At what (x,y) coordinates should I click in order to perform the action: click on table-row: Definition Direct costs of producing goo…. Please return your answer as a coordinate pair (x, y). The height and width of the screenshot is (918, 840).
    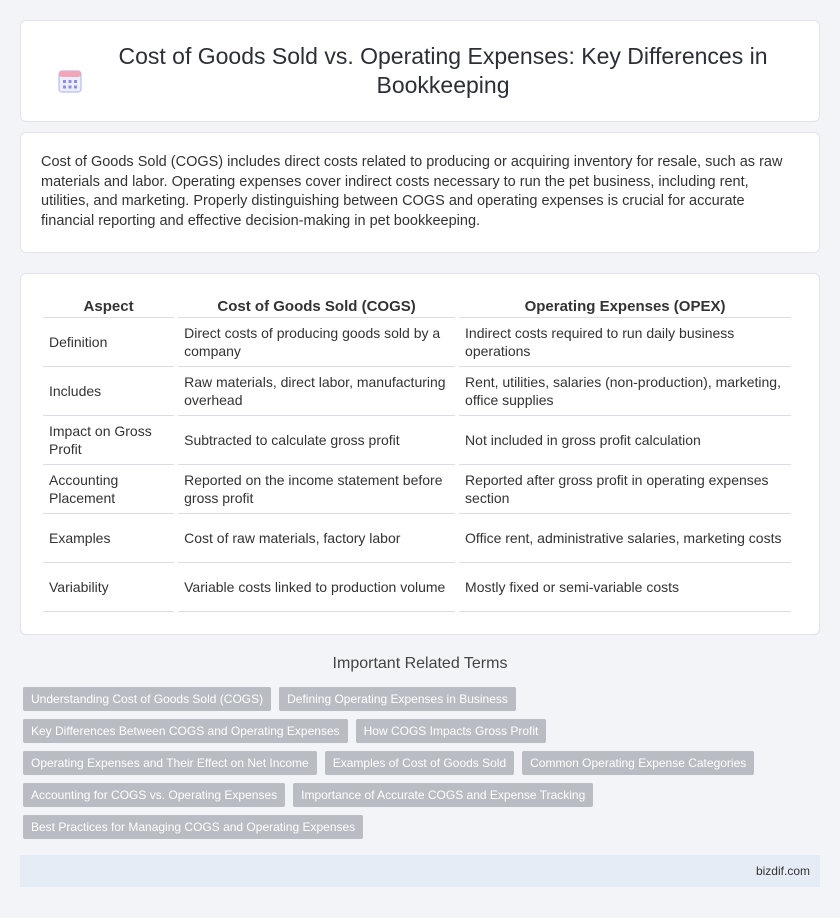
    Looking at the image, I should click on (417, 342).